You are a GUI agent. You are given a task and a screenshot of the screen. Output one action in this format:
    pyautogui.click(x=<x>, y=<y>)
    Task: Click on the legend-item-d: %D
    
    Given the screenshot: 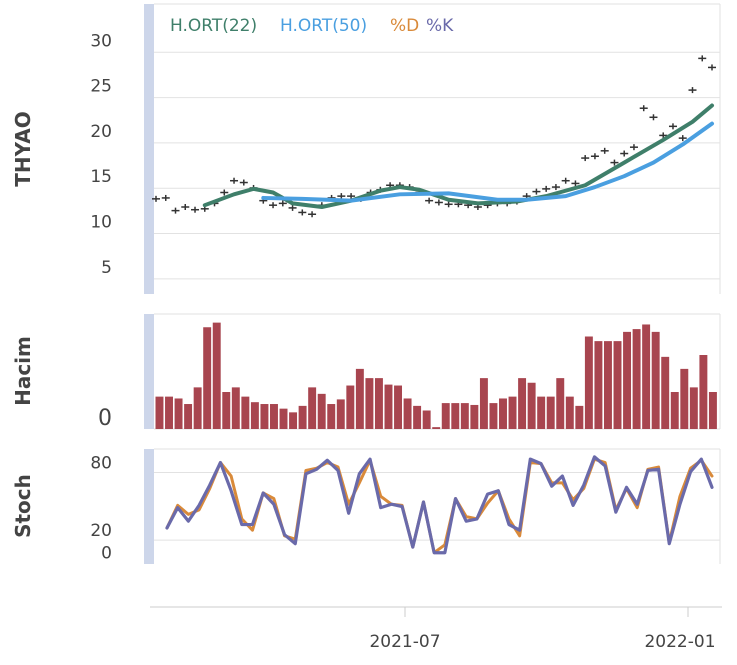 What is the action you would take?
    pyautogui.click(x=404, y=26)
    